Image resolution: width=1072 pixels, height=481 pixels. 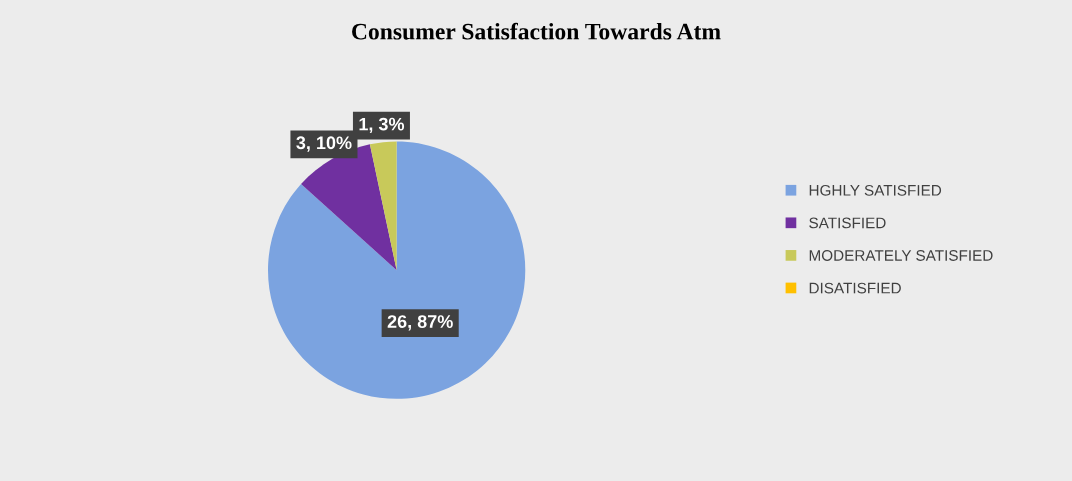 I want to click on data-label: 3, 10%, so click(x=324, y=144).